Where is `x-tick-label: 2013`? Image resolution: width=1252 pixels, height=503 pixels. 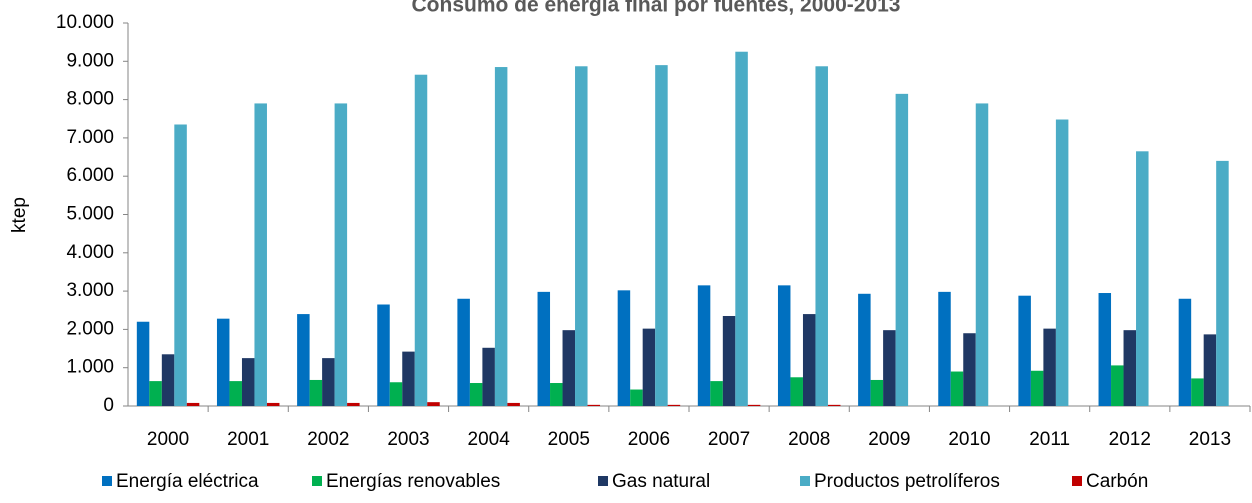
x-tick-label: 2013 is located at coordinates (1210, 439).